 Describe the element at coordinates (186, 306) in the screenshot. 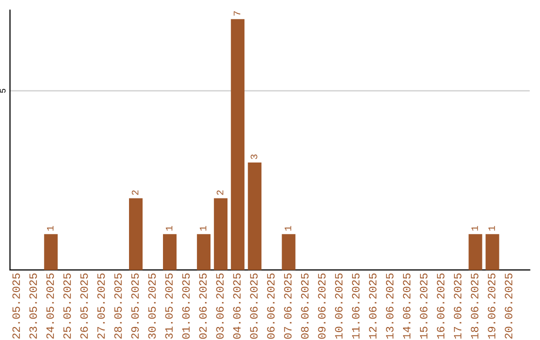

I see `x-tick-label: 01.06.2025` at that location.